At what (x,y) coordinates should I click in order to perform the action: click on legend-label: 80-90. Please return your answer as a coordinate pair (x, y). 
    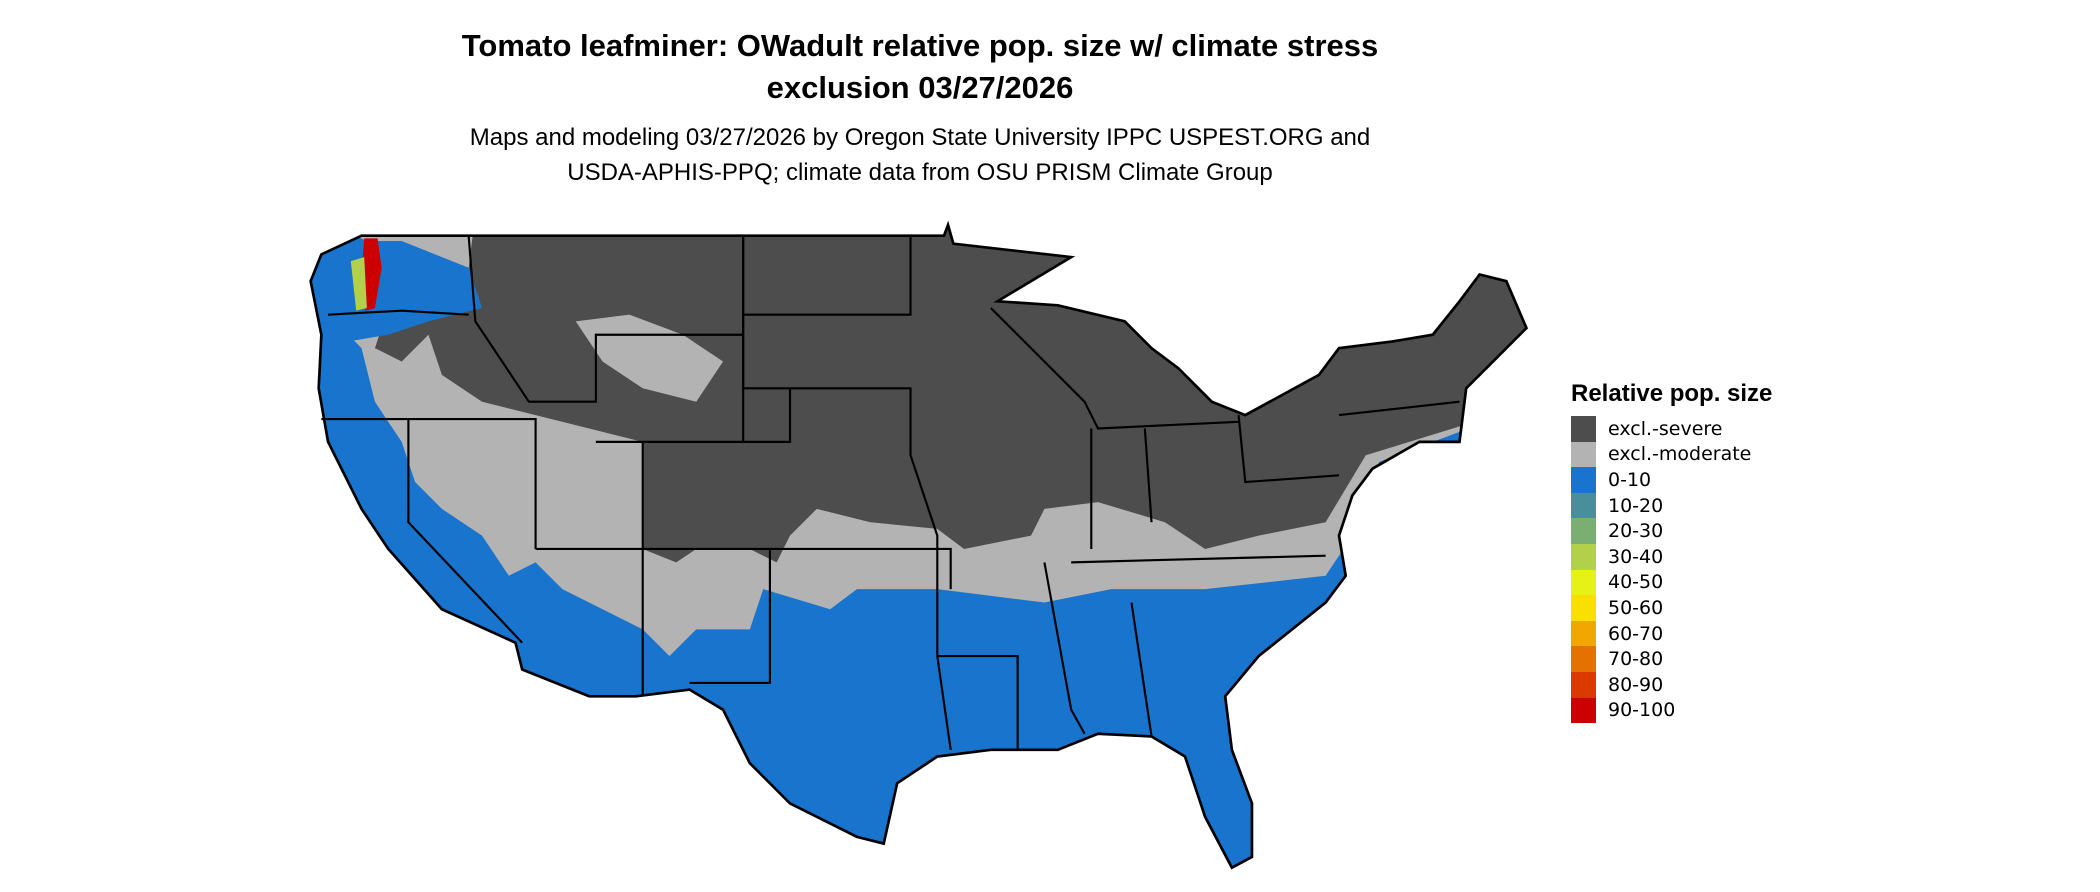
    Looking at the image, I should click on (1636, 684).